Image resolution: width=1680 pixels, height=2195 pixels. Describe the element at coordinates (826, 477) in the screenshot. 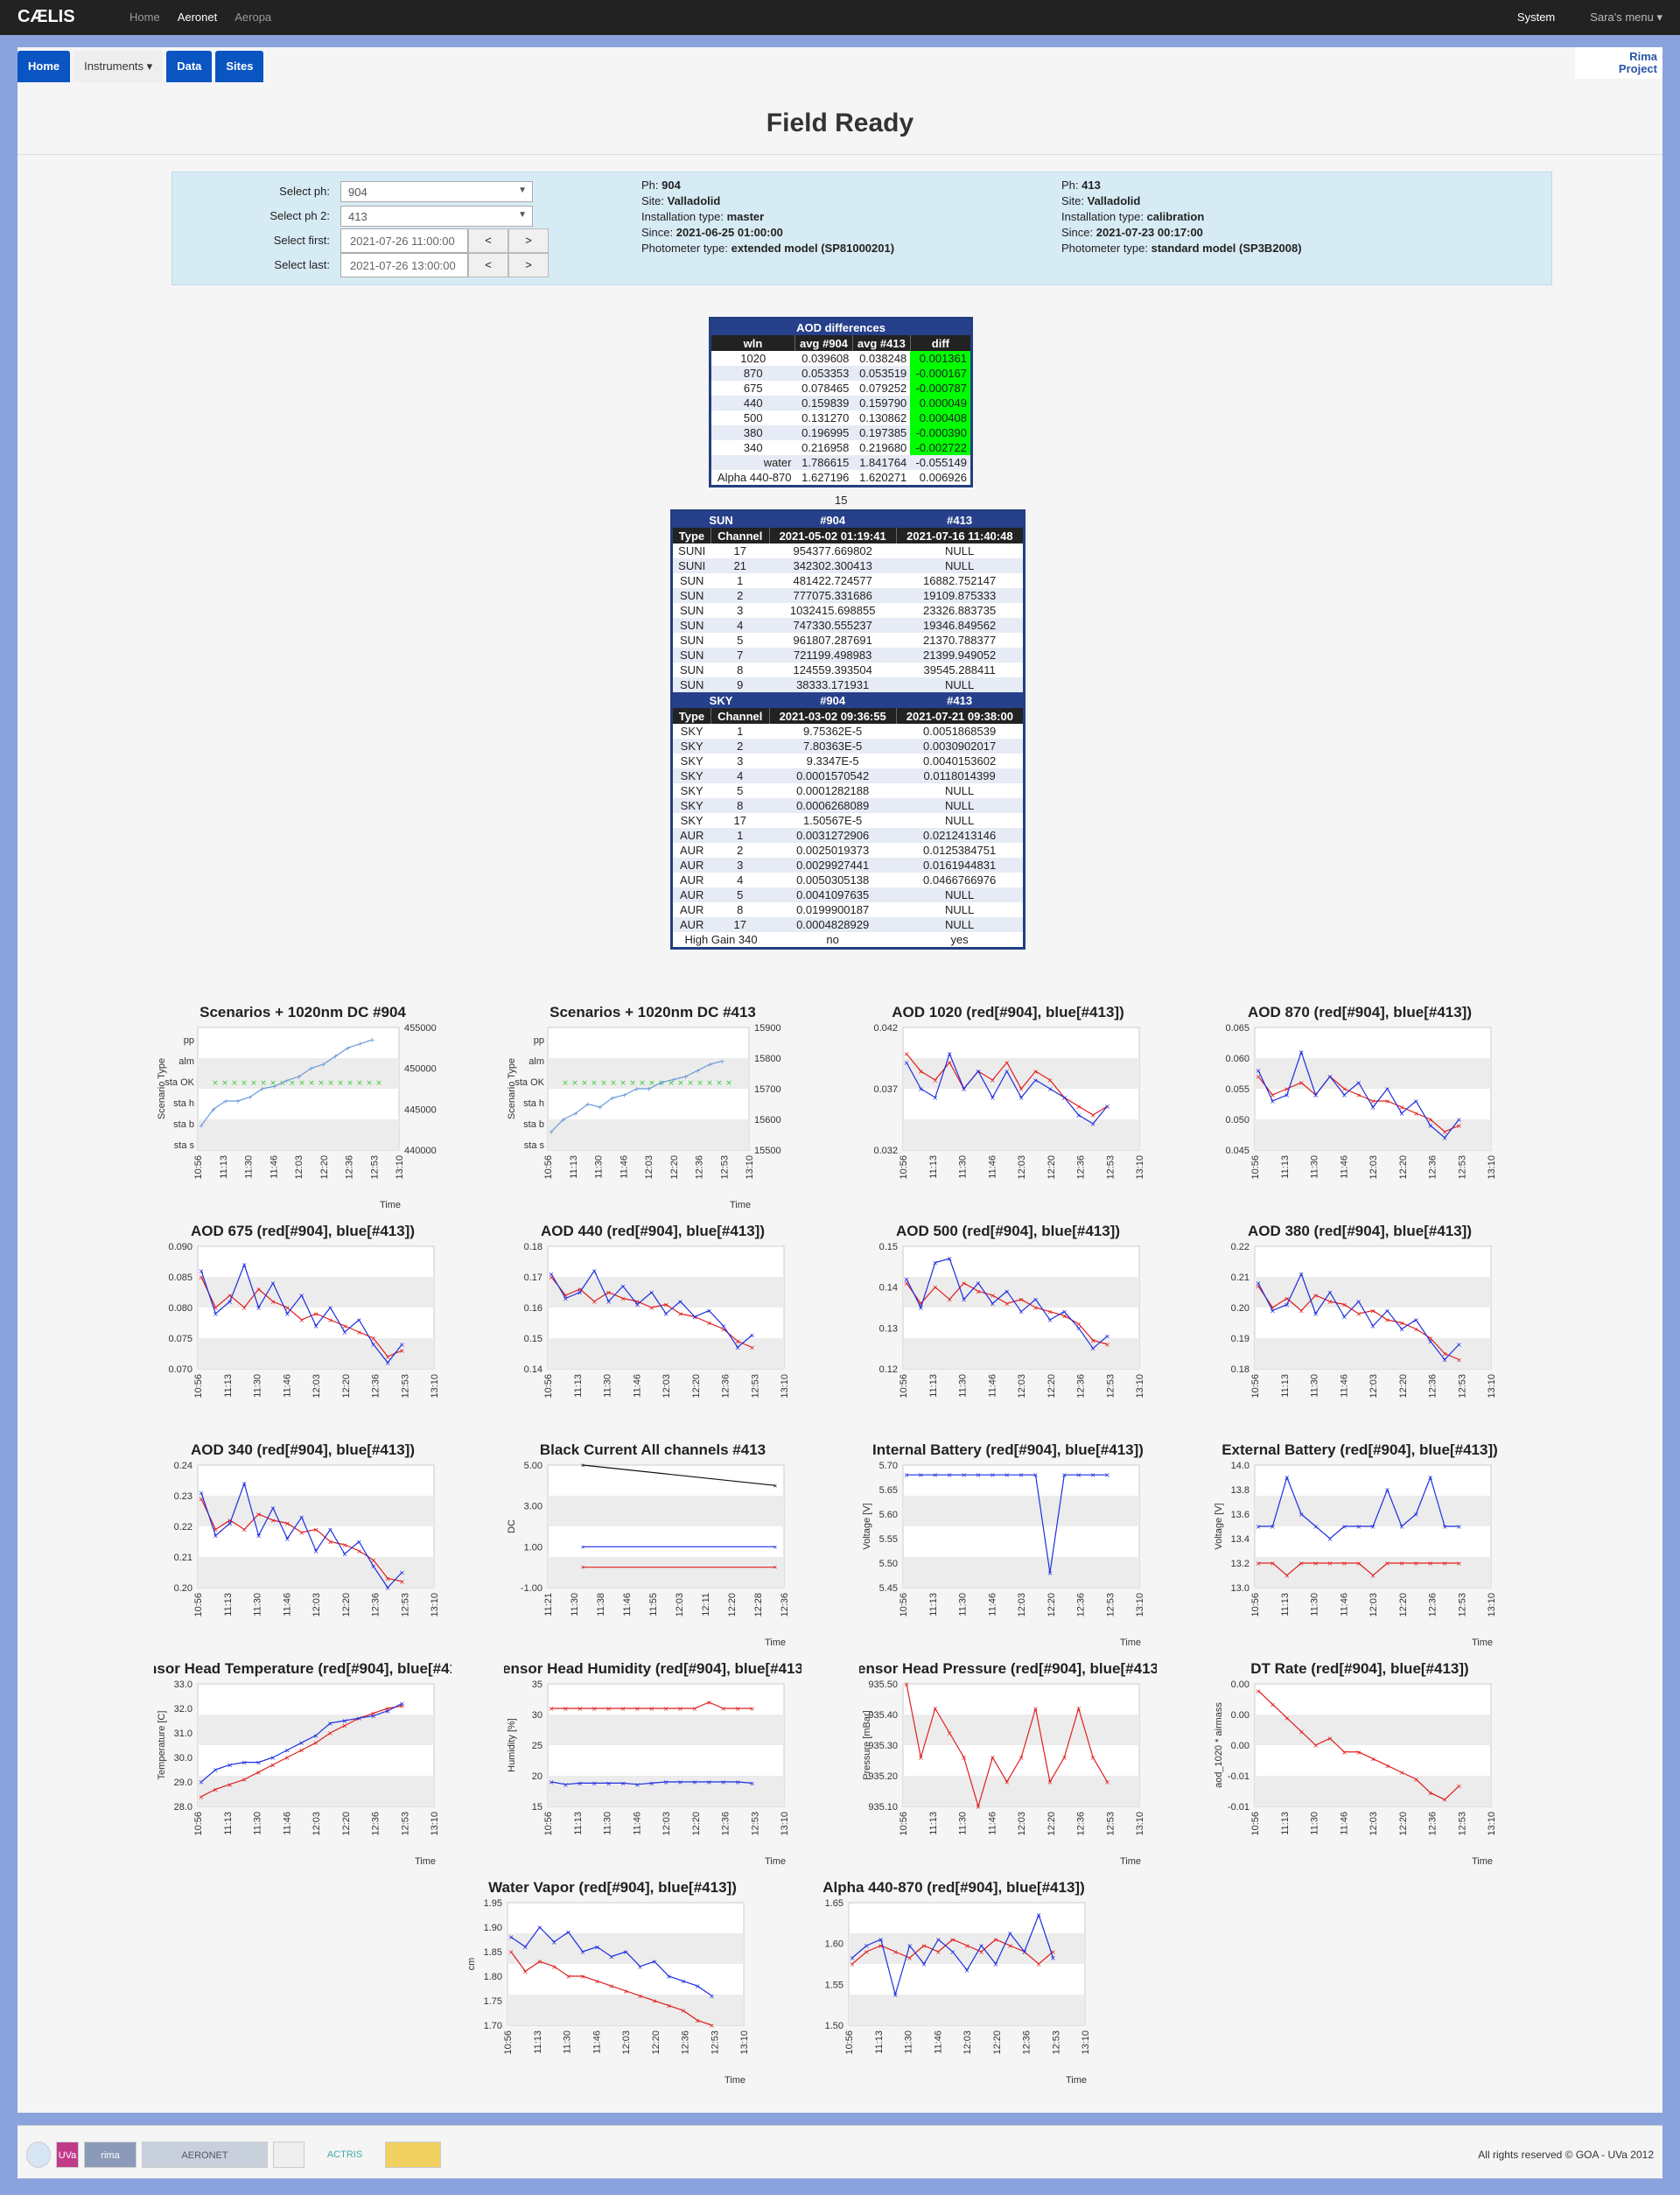

I see `aod-cell: 1.627196` at that location.